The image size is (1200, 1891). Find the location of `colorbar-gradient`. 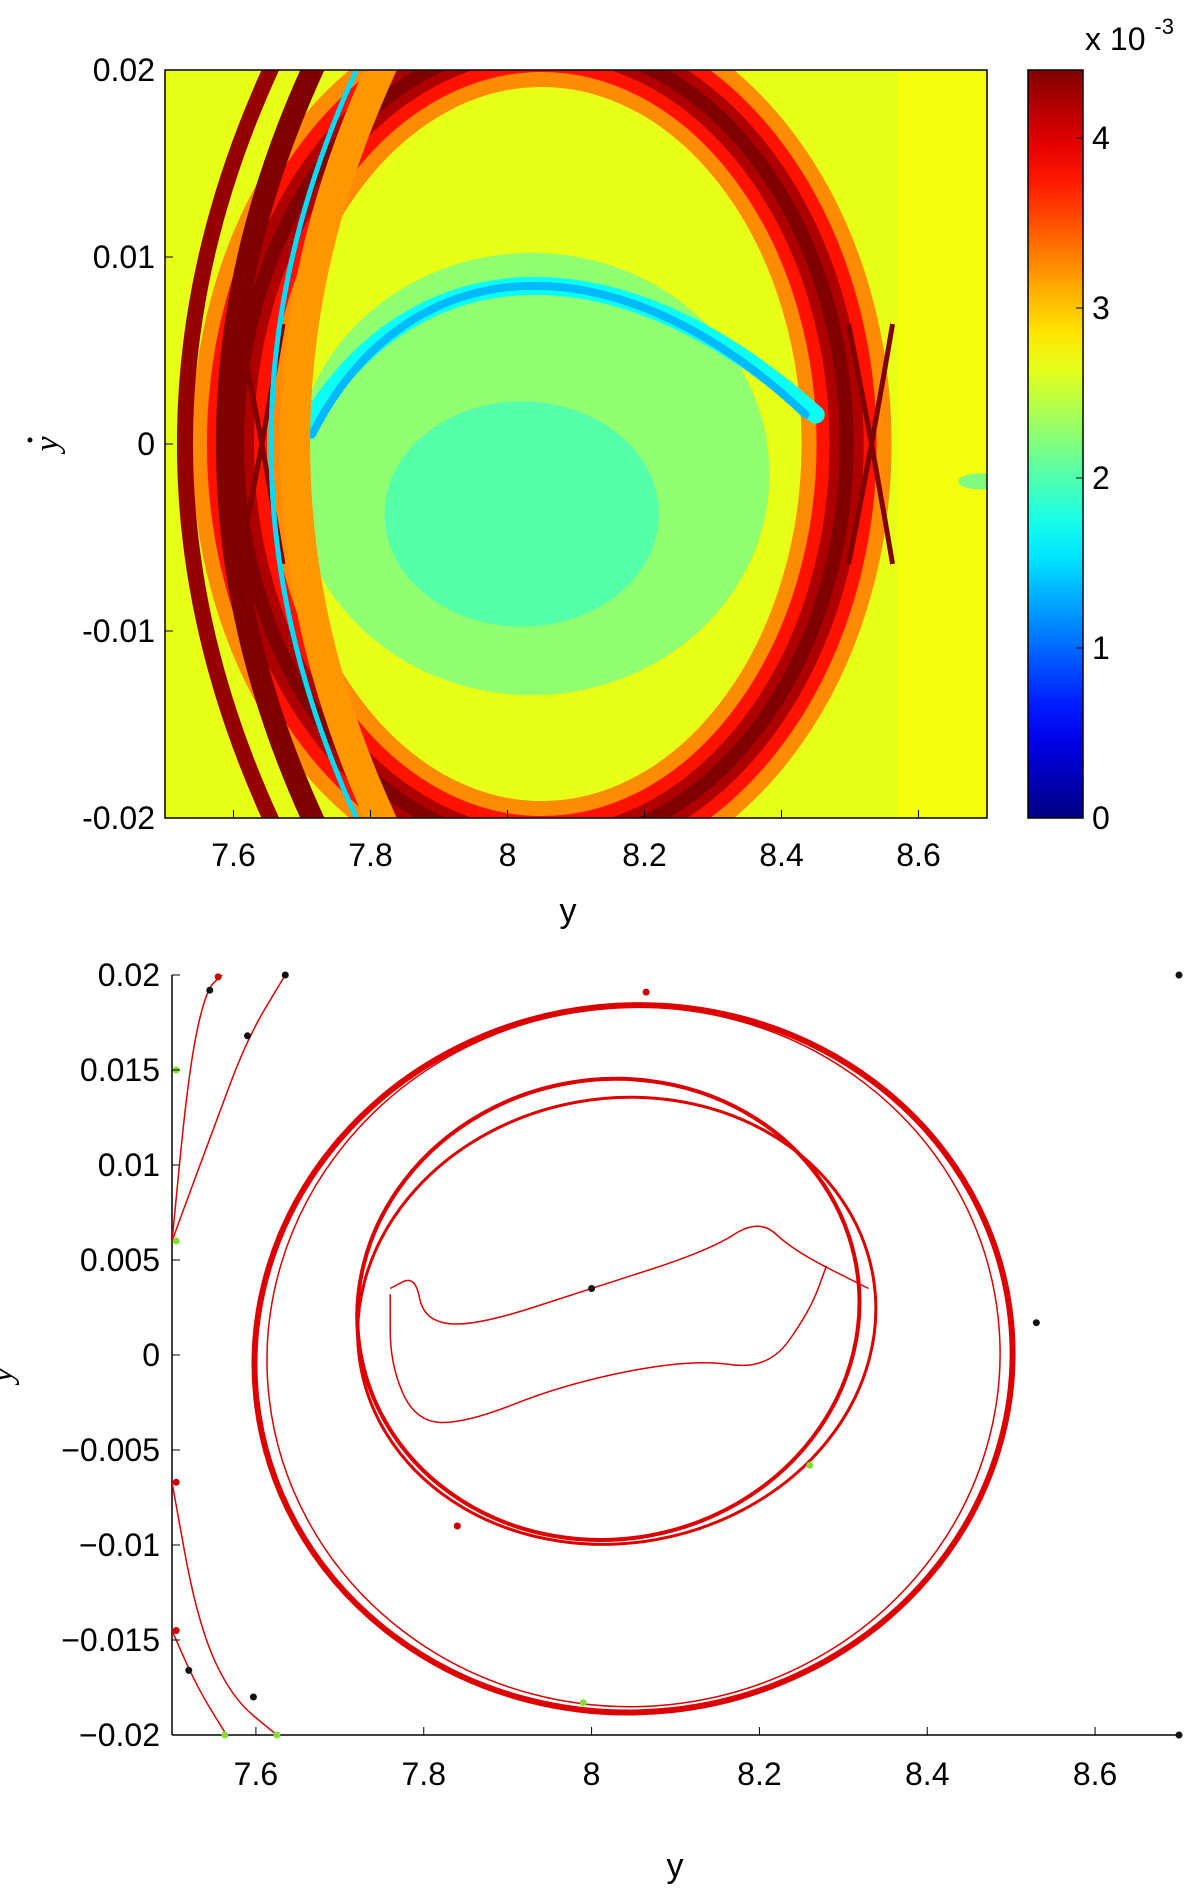

colorbar-gradient is located at coordinates (1055, 444).